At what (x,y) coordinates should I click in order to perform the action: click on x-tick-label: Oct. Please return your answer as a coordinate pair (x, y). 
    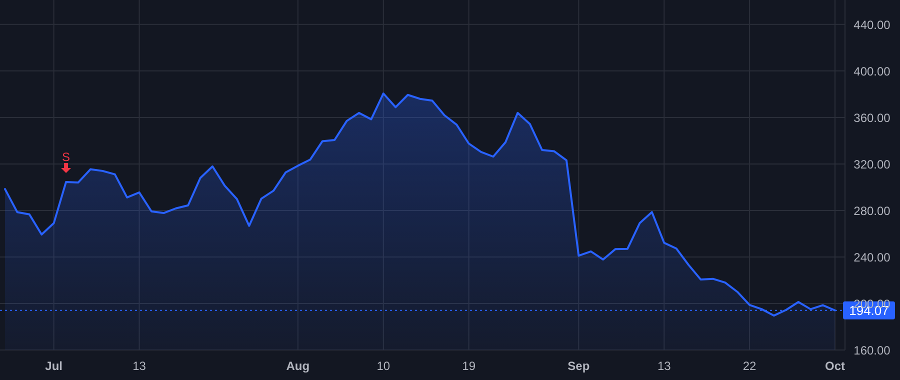
    Looking at the image, I should click on (835, 366).